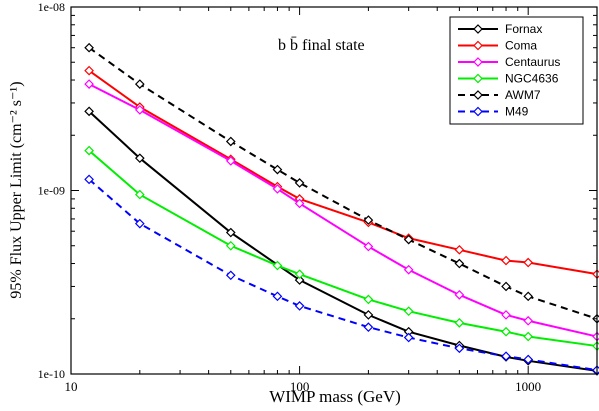 This screenshot has width=599, height=411. I want to click on final-state-annotation: b b̄ final state, so click(321, 45).